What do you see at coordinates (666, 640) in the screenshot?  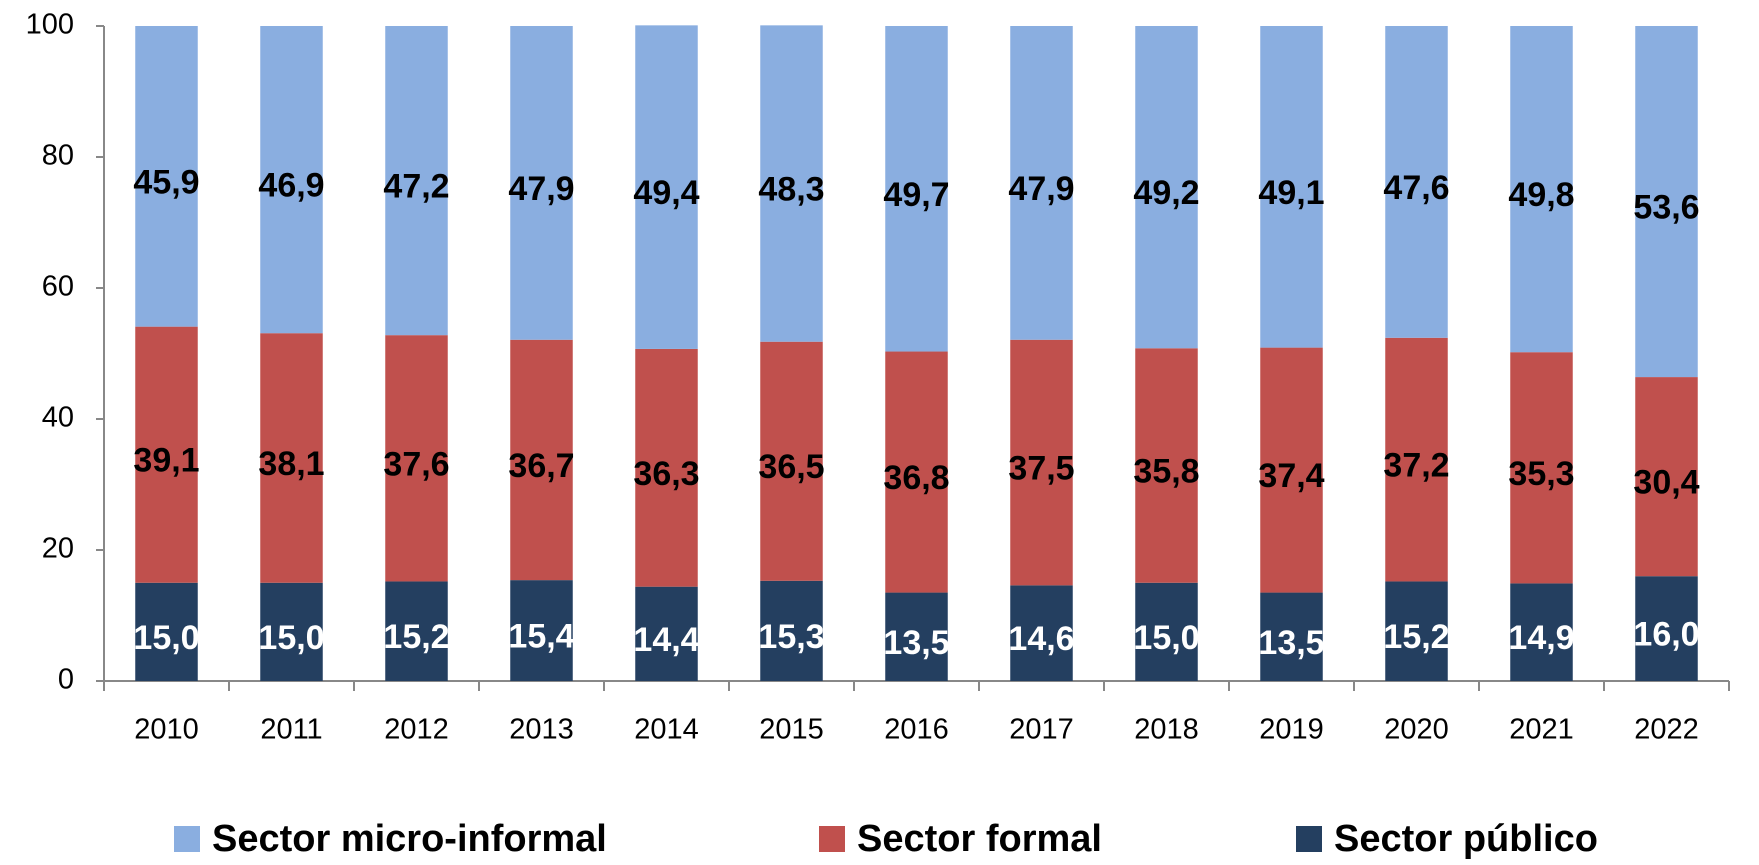 I see `value-label: 14,4` at bounding box center [666, 640].